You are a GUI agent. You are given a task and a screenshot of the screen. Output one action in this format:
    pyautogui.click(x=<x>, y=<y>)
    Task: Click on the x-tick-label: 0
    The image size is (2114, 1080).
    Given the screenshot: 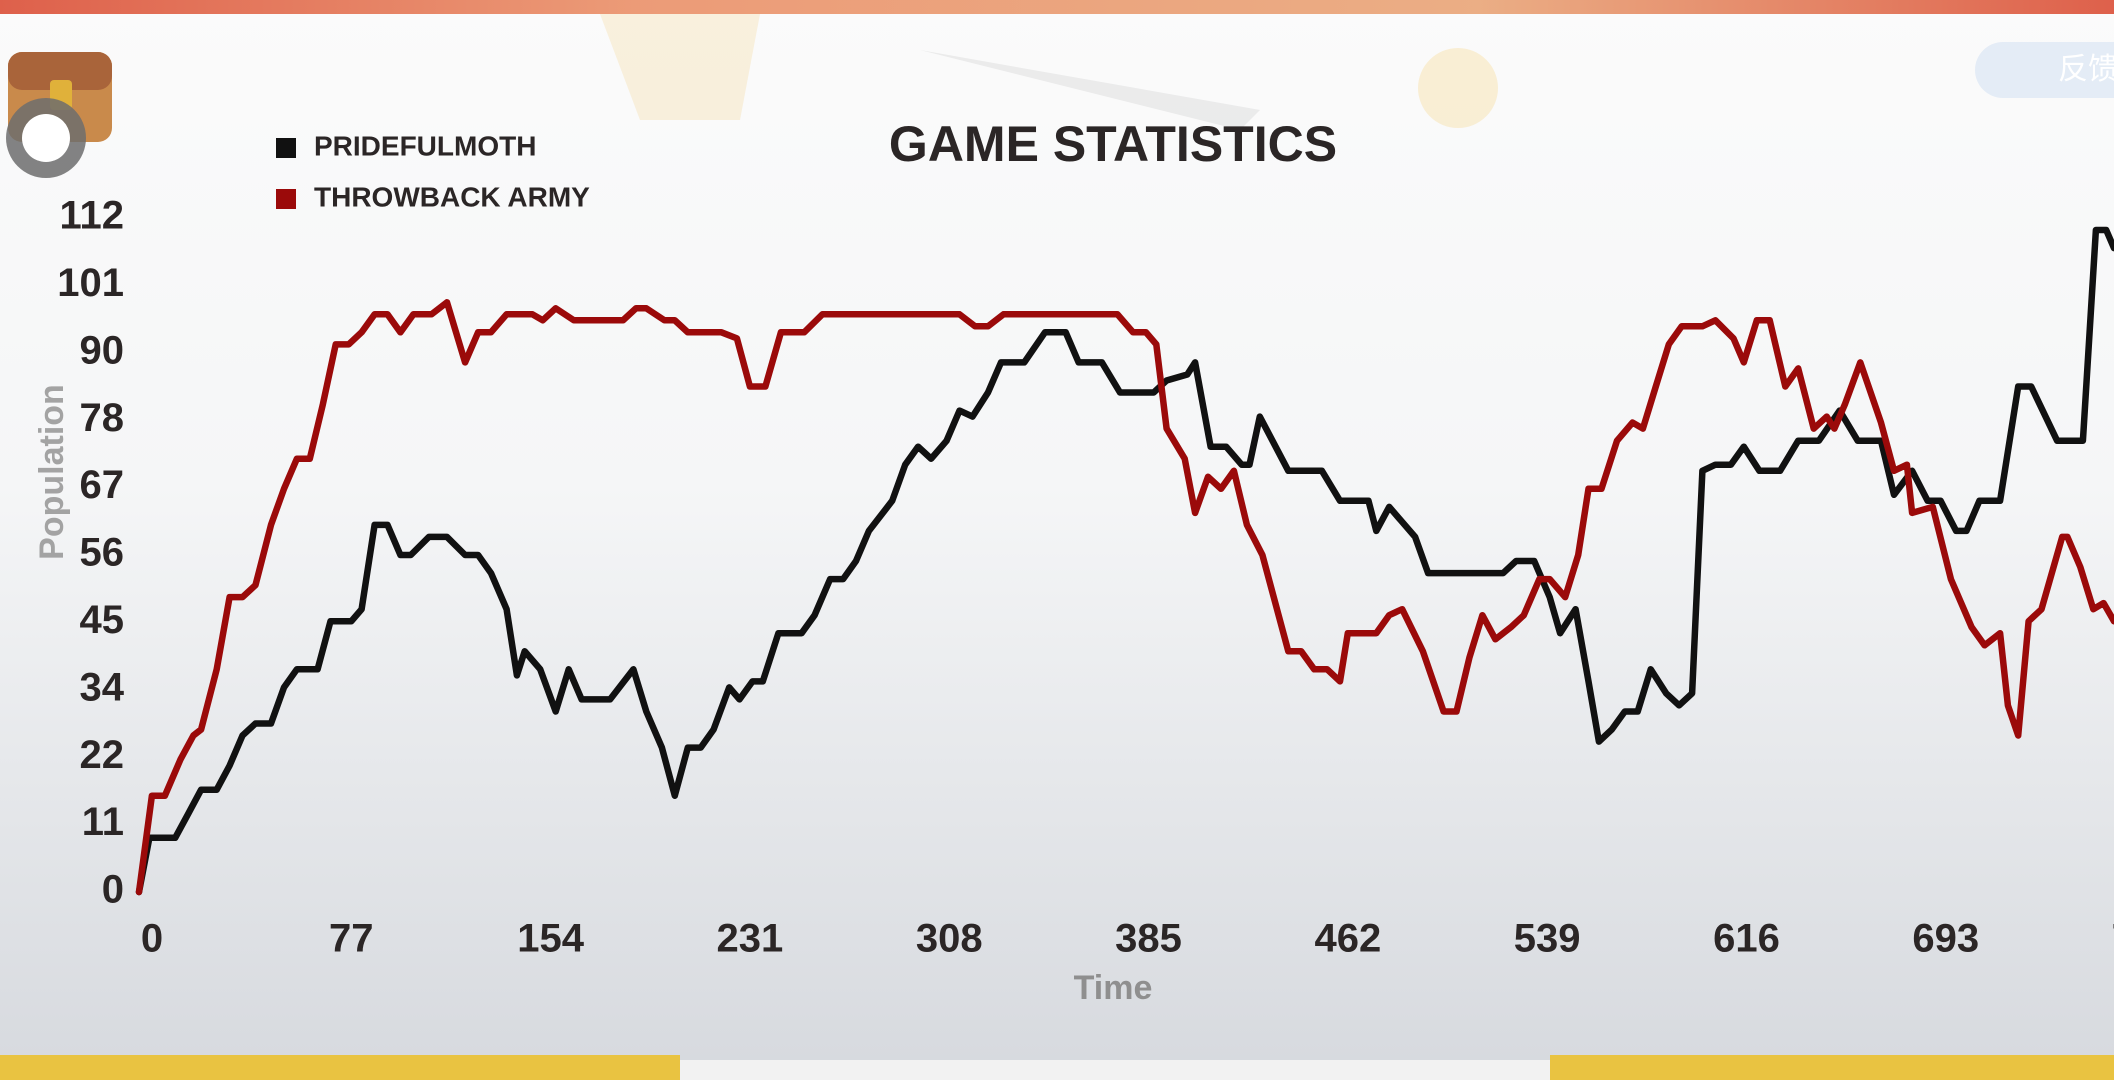 What is the action you would take?
    pyautogui.click(x=152, y=939)
    